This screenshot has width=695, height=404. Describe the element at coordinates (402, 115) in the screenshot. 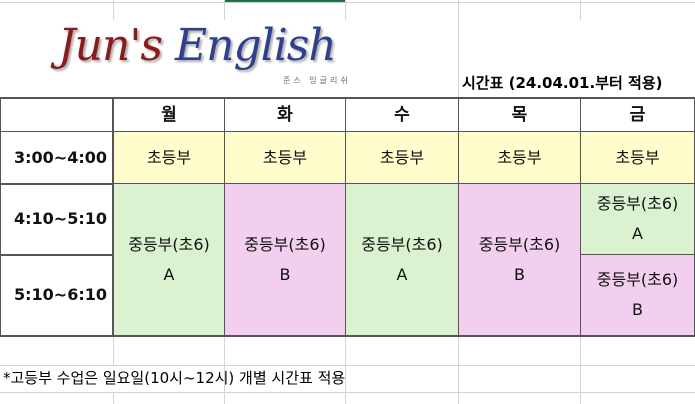

I see `day-header-wed: 수` at that location.